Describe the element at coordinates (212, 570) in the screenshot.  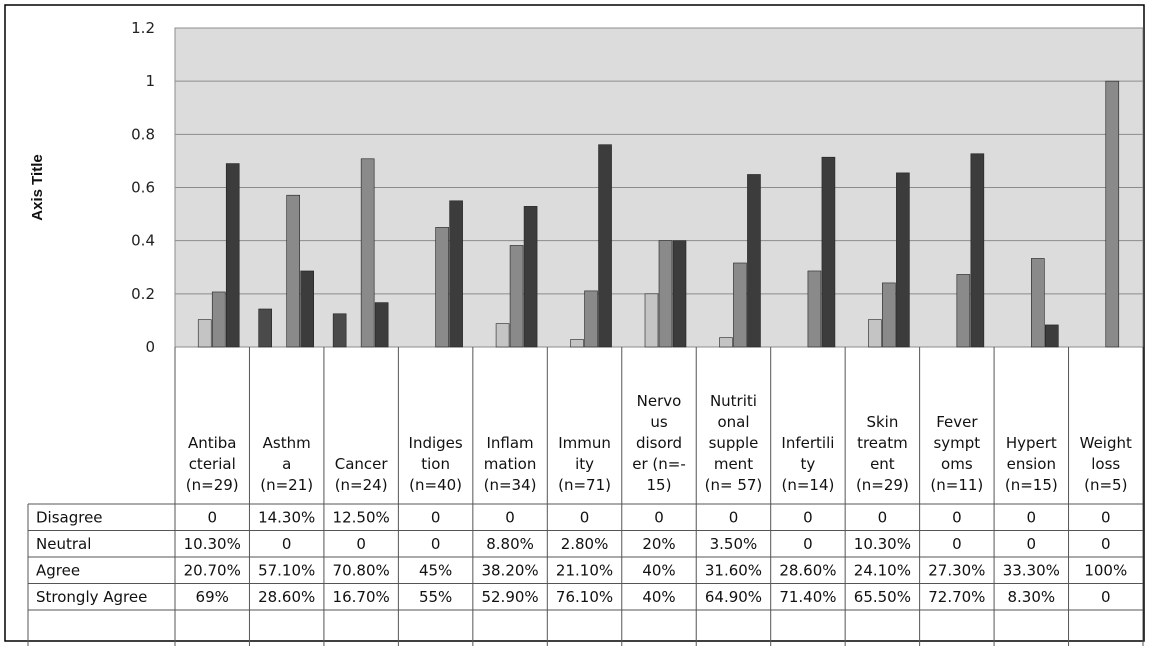
I see `data-label: 20.70%` at that location.